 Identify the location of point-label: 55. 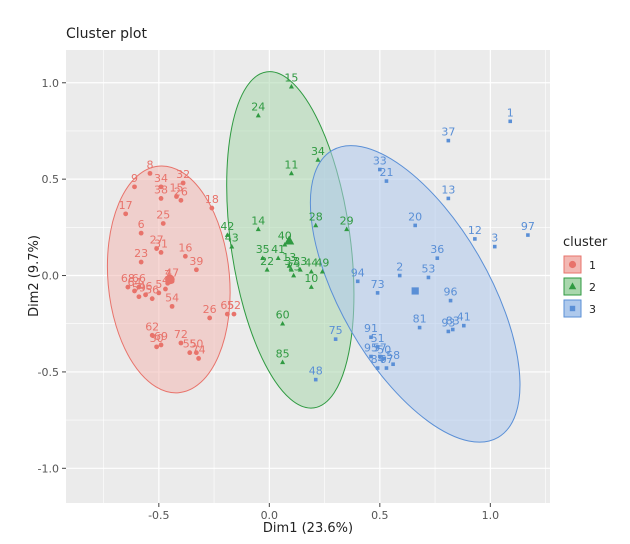
(190, 344).